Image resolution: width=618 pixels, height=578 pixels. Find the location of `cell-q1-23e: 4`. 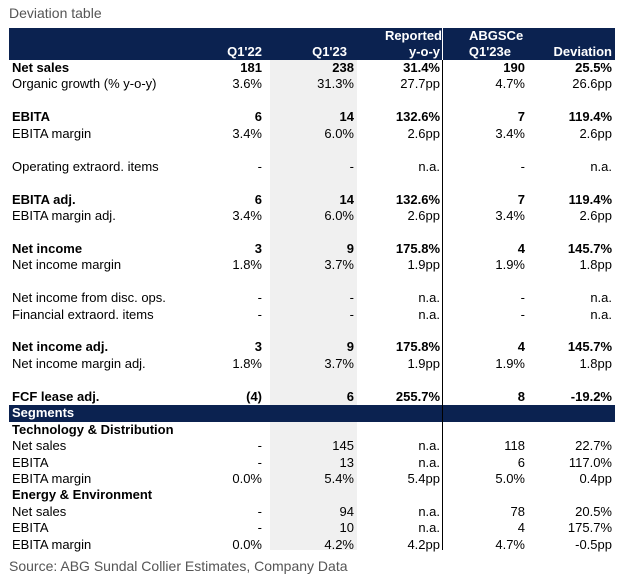

cell-q1-23e: 4 is located at coordinates (521, 248).